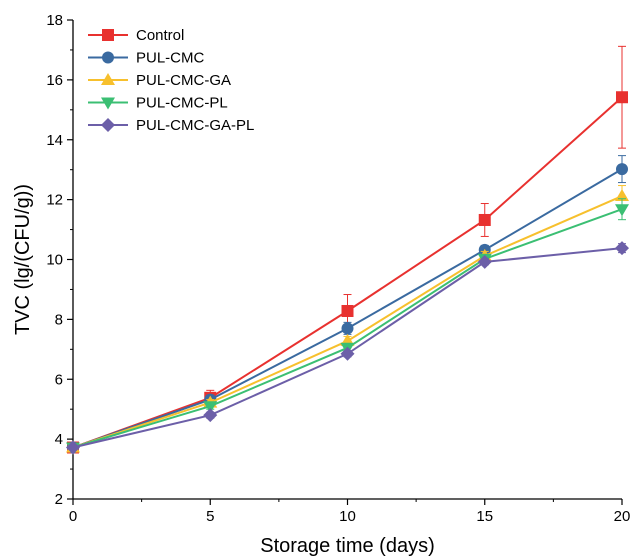 The image size is (633, 556). What do you see at coordinates (195, 125) in the screenshot?
I see `legend-label: PUL-CMC-GA-PL` at bounding box center [195, 125].